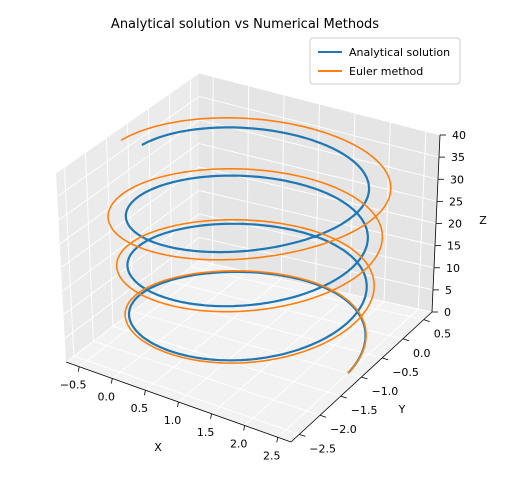  Describe the element at coordinates (73, 385) in the screenshot. I see `x-tick-label: −0.5` at that location.